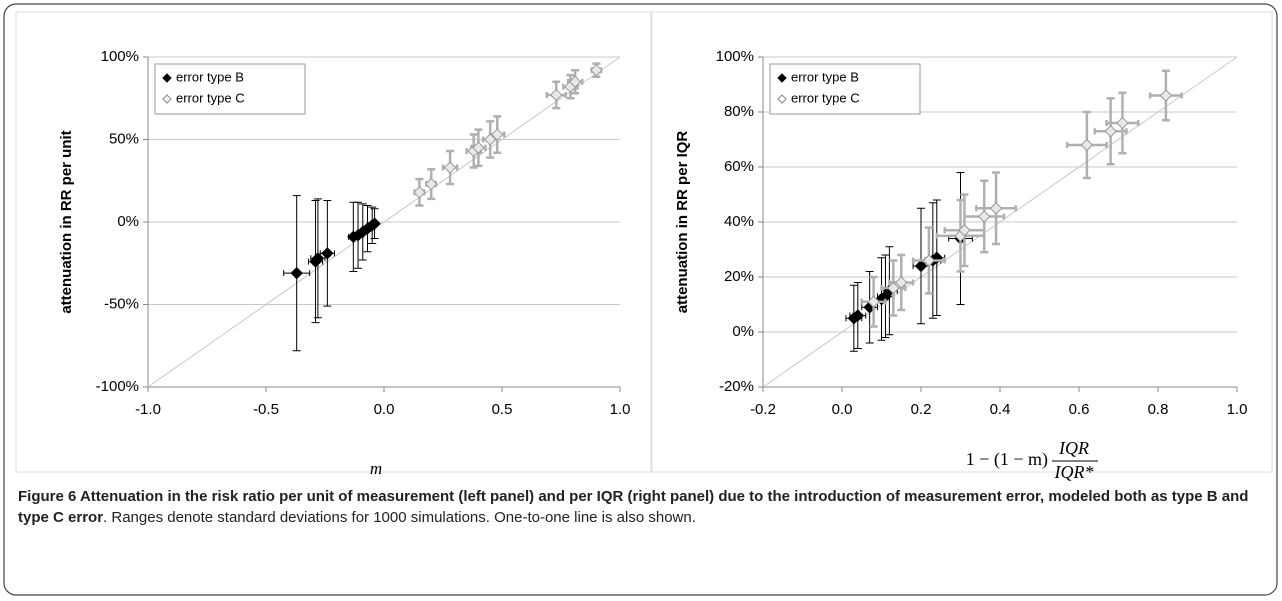 This screenshot has height=601, width=1282. Describe the element at coordinates (739, 166) in the screenshot. I see `y-tick-label: 60%` at that location.